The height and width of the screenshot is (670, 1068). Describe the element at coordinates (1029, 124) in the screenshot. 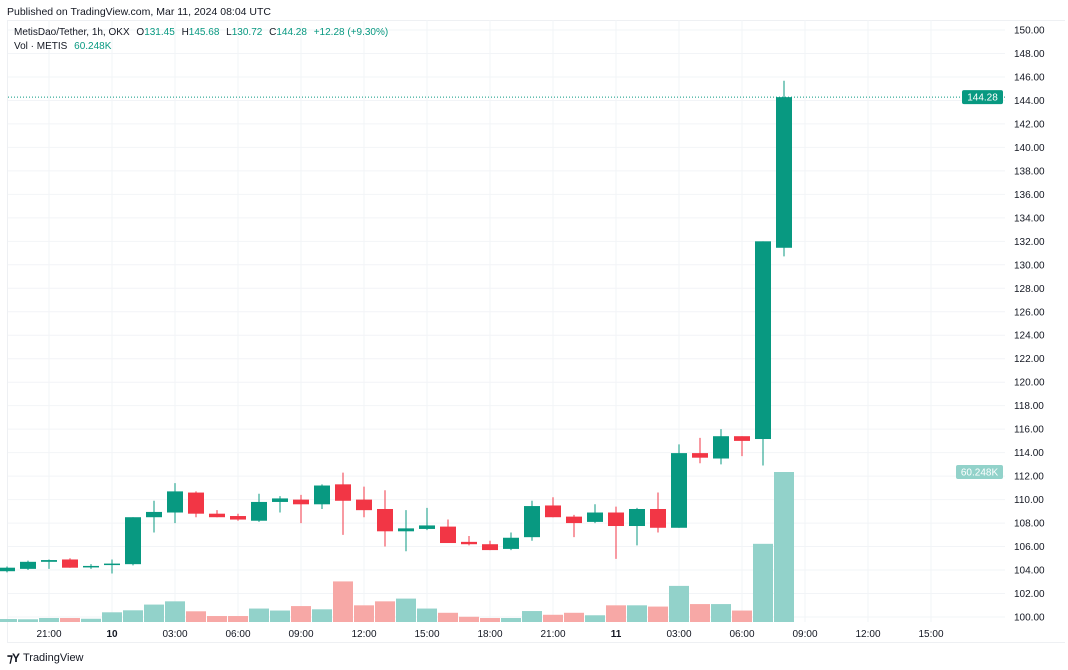

I see `y-tick-label: 142.00` at that location.